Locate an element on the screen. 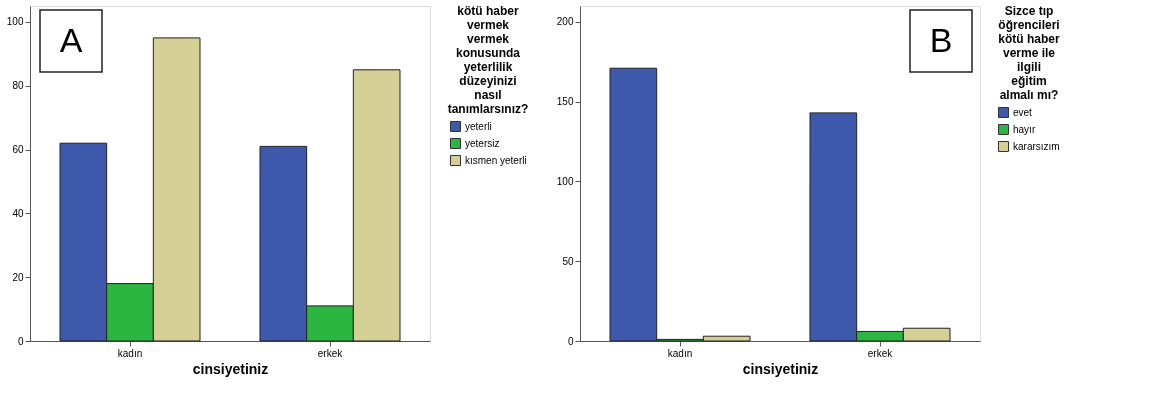  y-tick-label: 40 is located at coordinates (18, 213).